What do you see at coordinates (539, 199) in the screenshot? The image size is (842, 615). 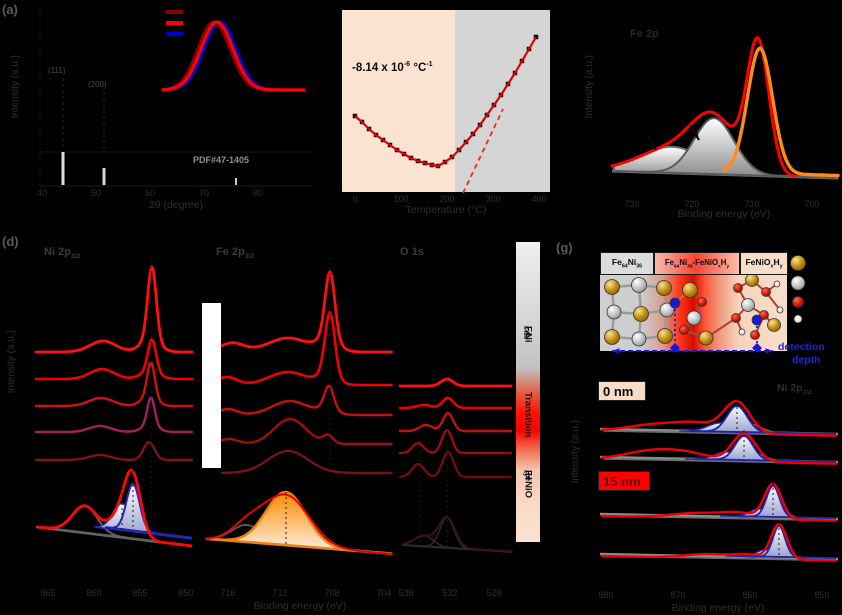 I see `b-xtick: 400` at bounding box center [539, 199].